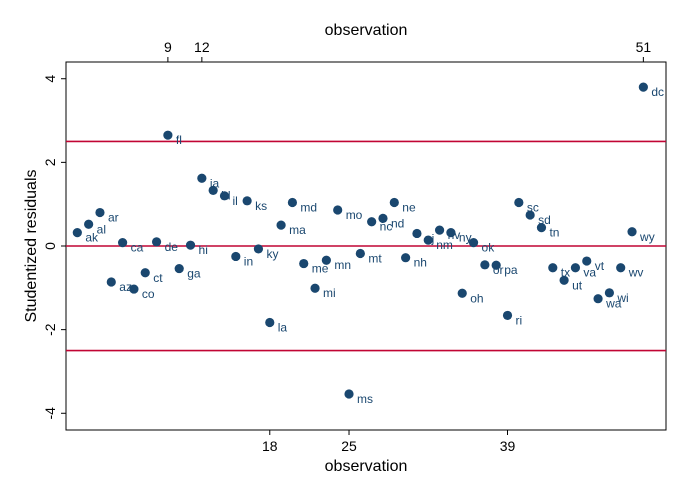 The height and width of the screenshot is (496, 682). Describe the element at coordinates (644, 47) in the screenshot. I see `x2-tick-label: 51` at that location.